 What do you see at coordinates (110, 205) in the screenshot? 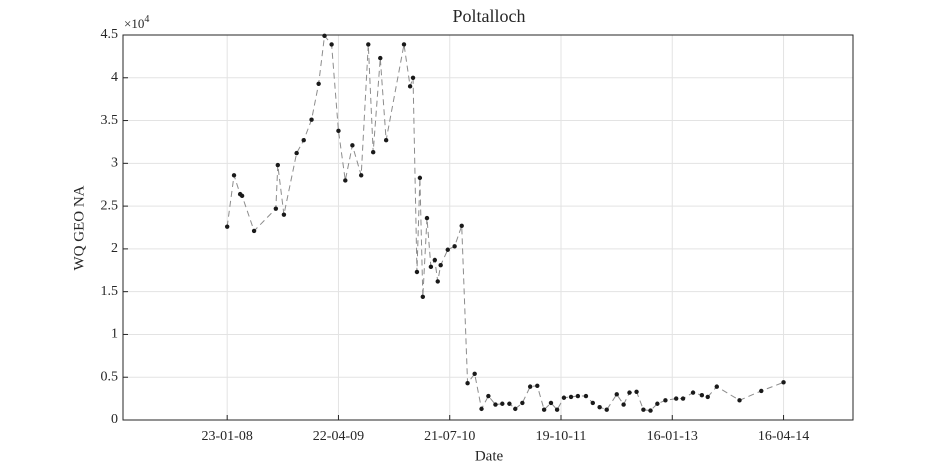
I see `y-tick-label: 2.5` at bounding box center [110, 205].